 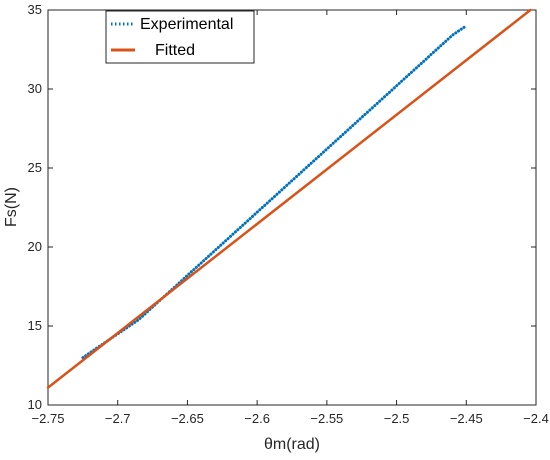 What do you see at coordinates (536, 418) in the screenshot?
I see `x-tick-label: −2.4` at bounding box center [536, 418].